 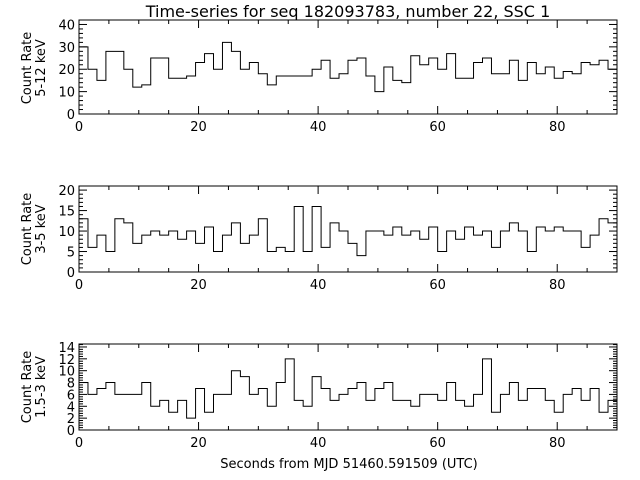 What do you see at coordinates (71, 253) in the screenshot?
I see `y-tick-label: 5` at bounding box center [71, 253].